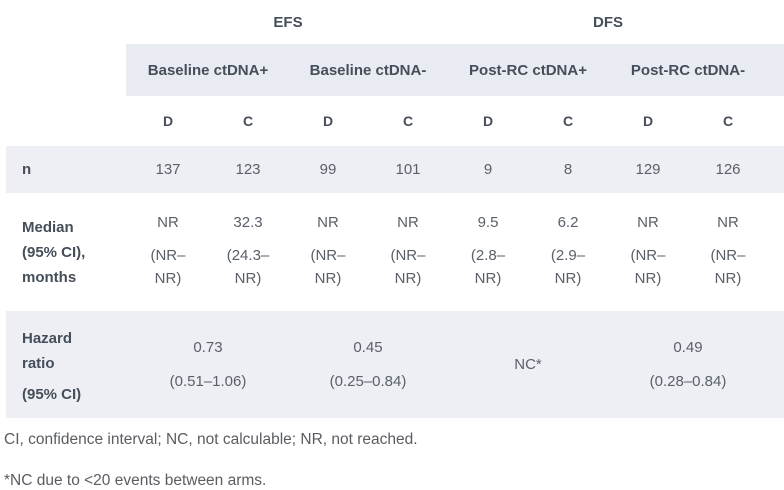 This screenshot has width=784, height=490. What do you see at coordinates (54, 252) in the screenshot?
I see `row-median-label: Median (95% CI), months` at bounding box center [54, 252].